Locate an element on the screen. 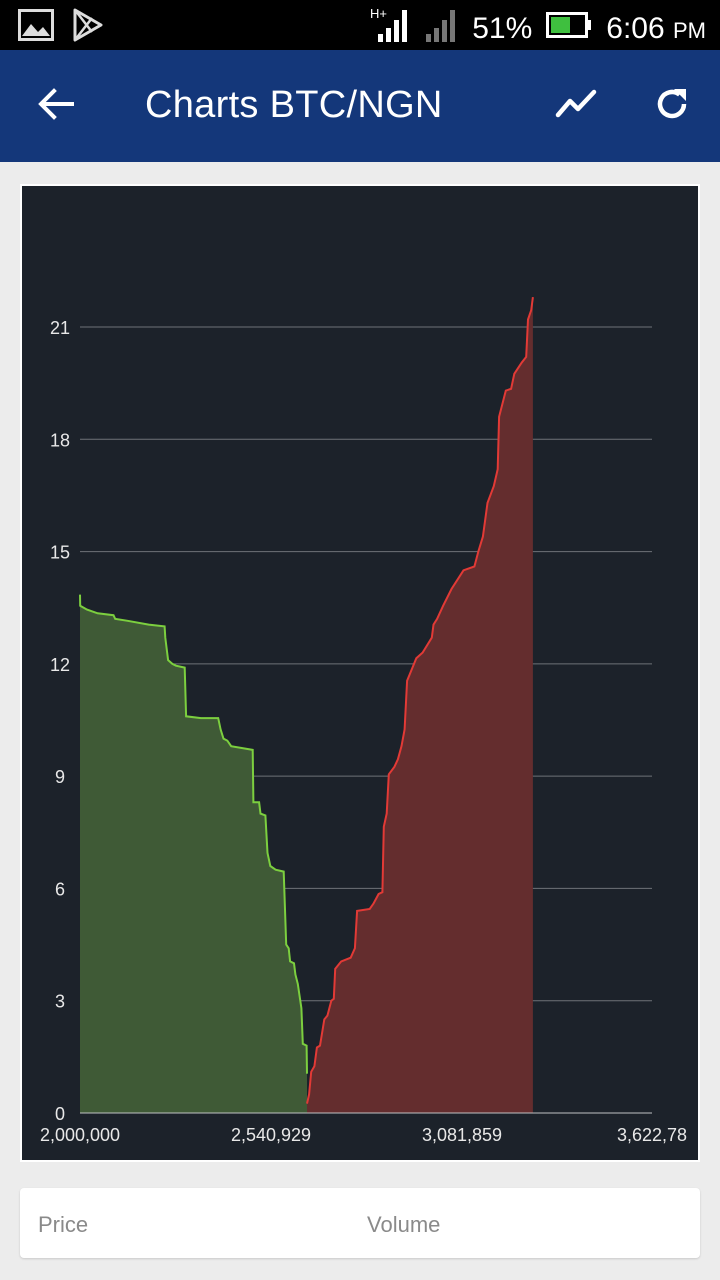 The height and width of the screenshot is (1280, 720). signal-icon-secondary is located at coordinates (441, 29).